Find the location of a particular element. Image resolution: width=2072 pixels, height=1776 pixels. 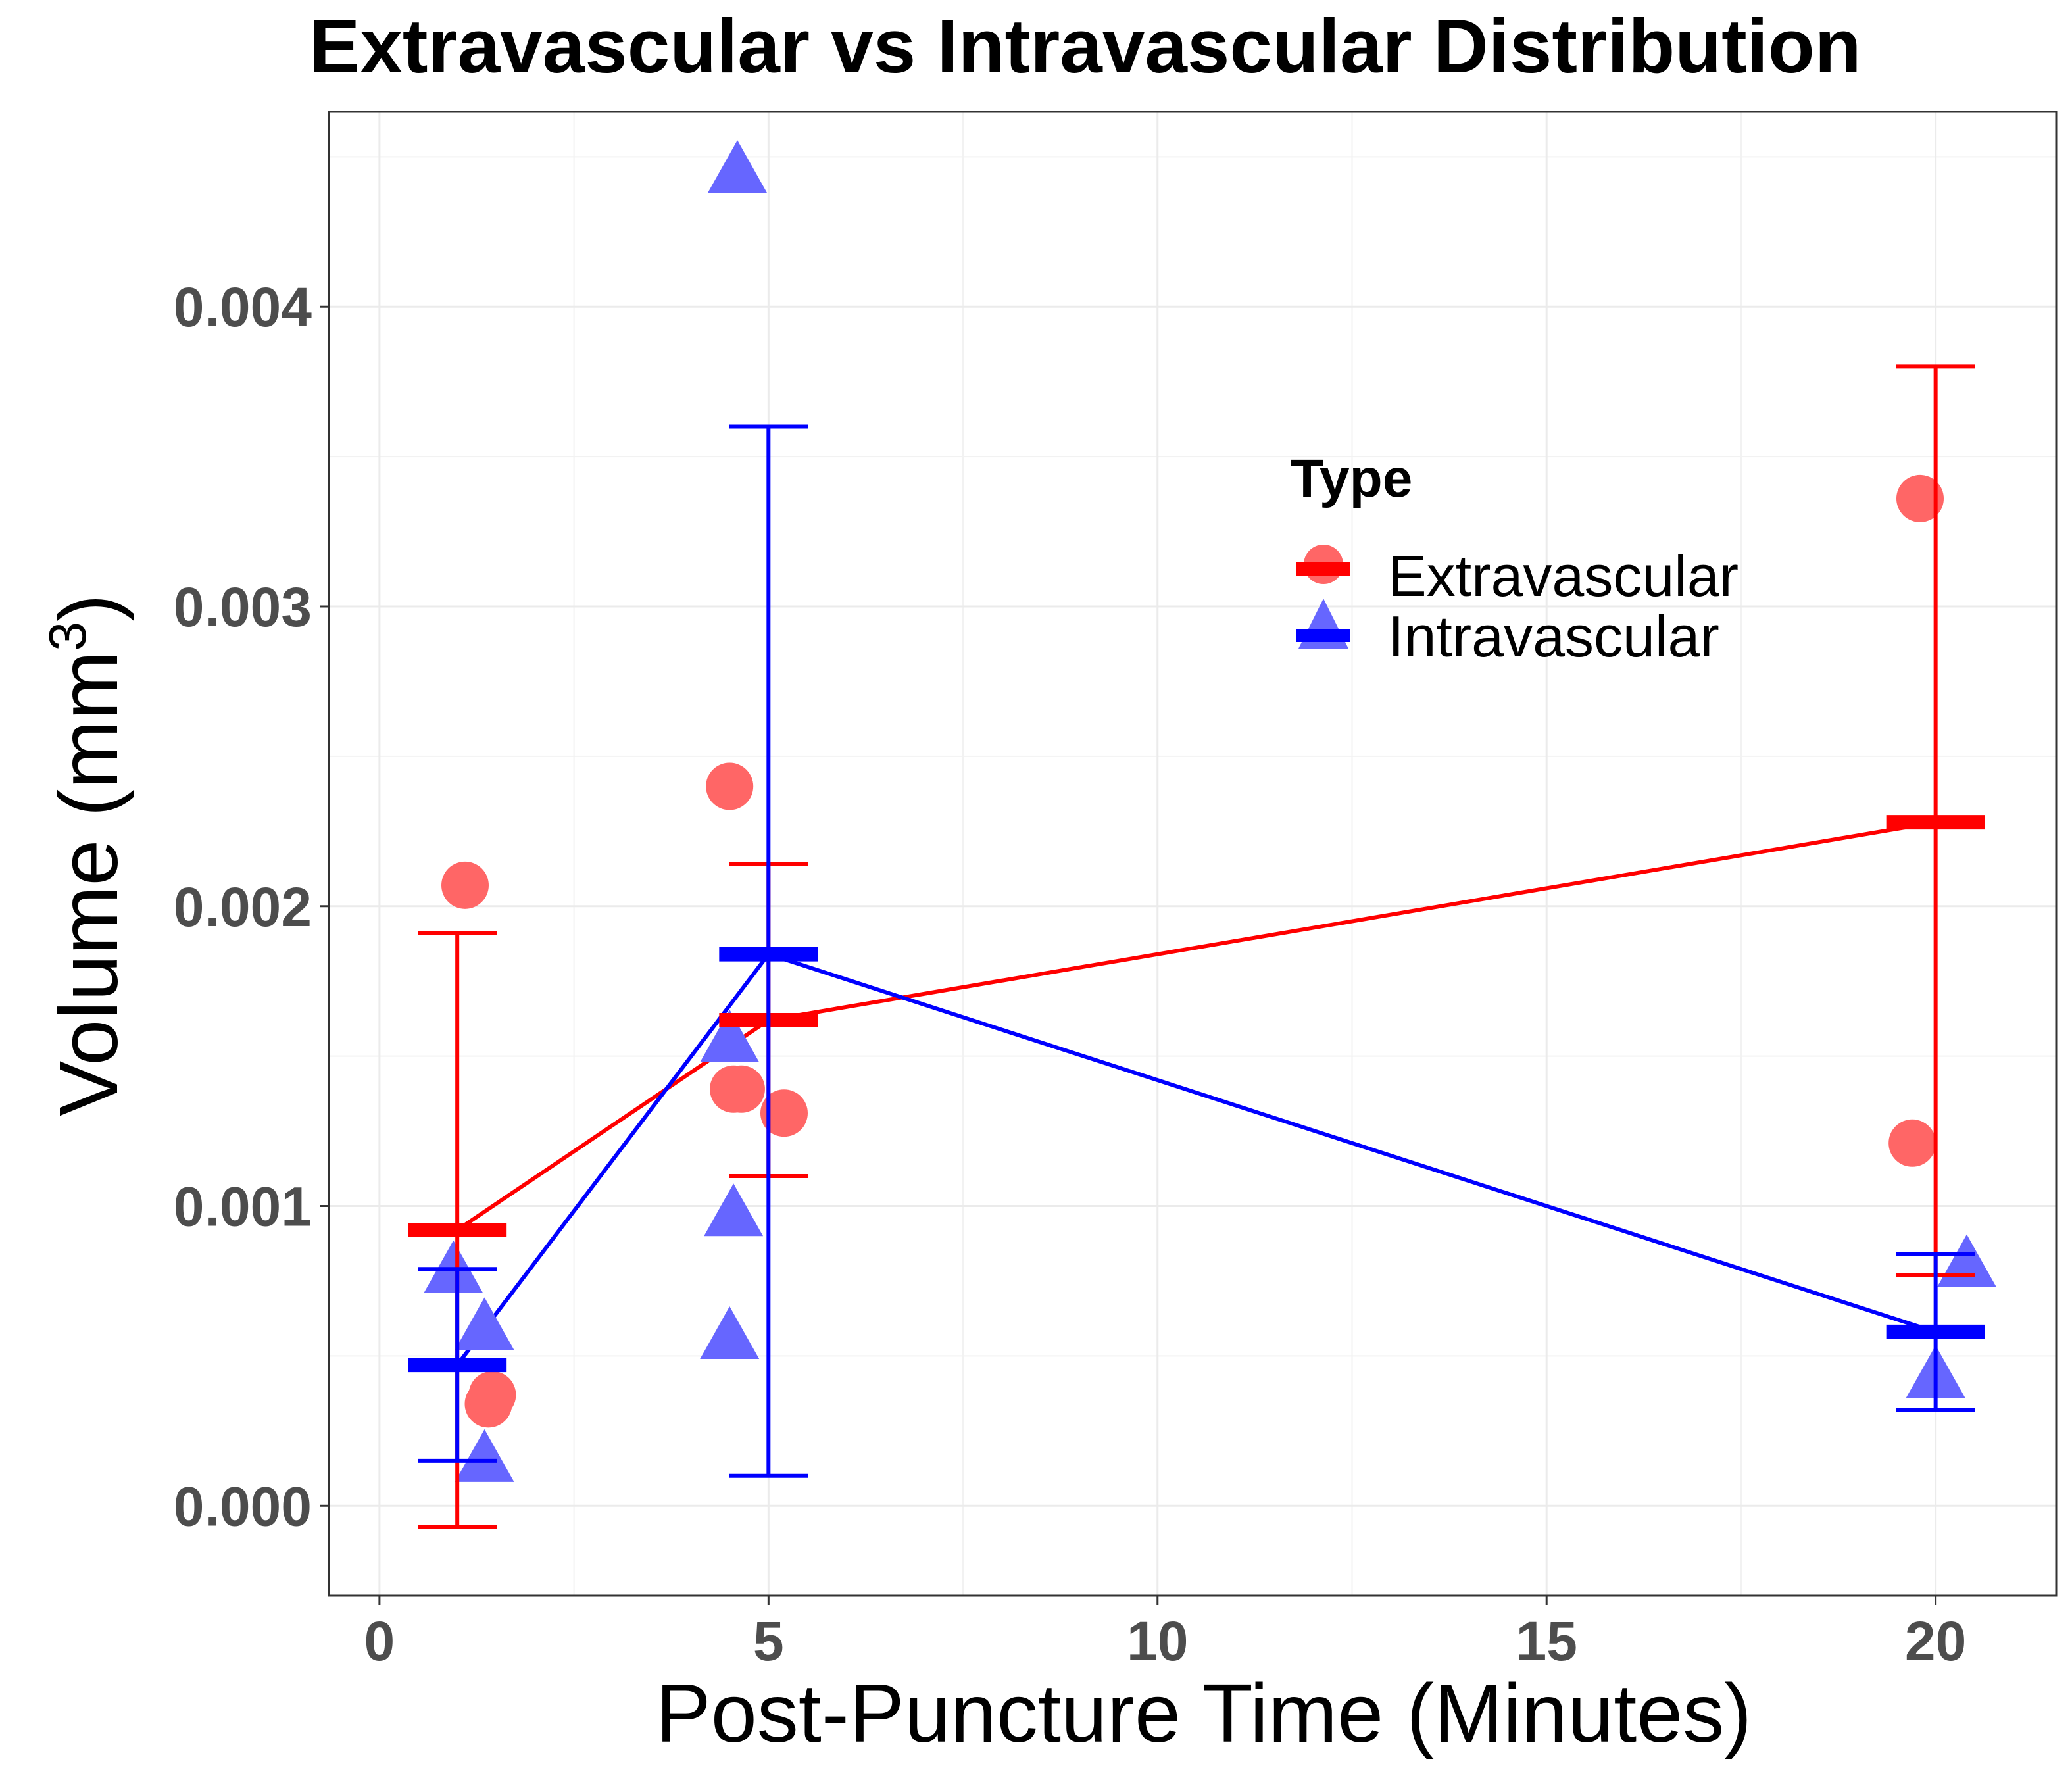

x-tick-label: 5 is located at coordinates (768, 1641).